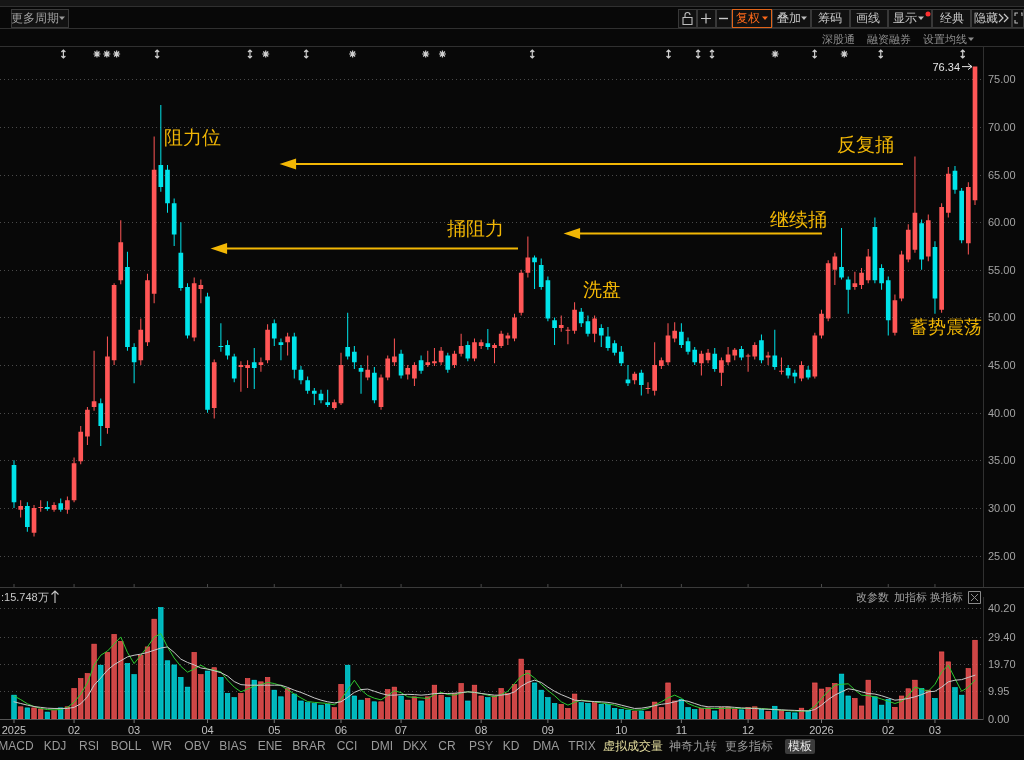  Describe the element at coordinates (946, 327) in the screenshot. I see `annotation: 蓄势震荡` at that location.